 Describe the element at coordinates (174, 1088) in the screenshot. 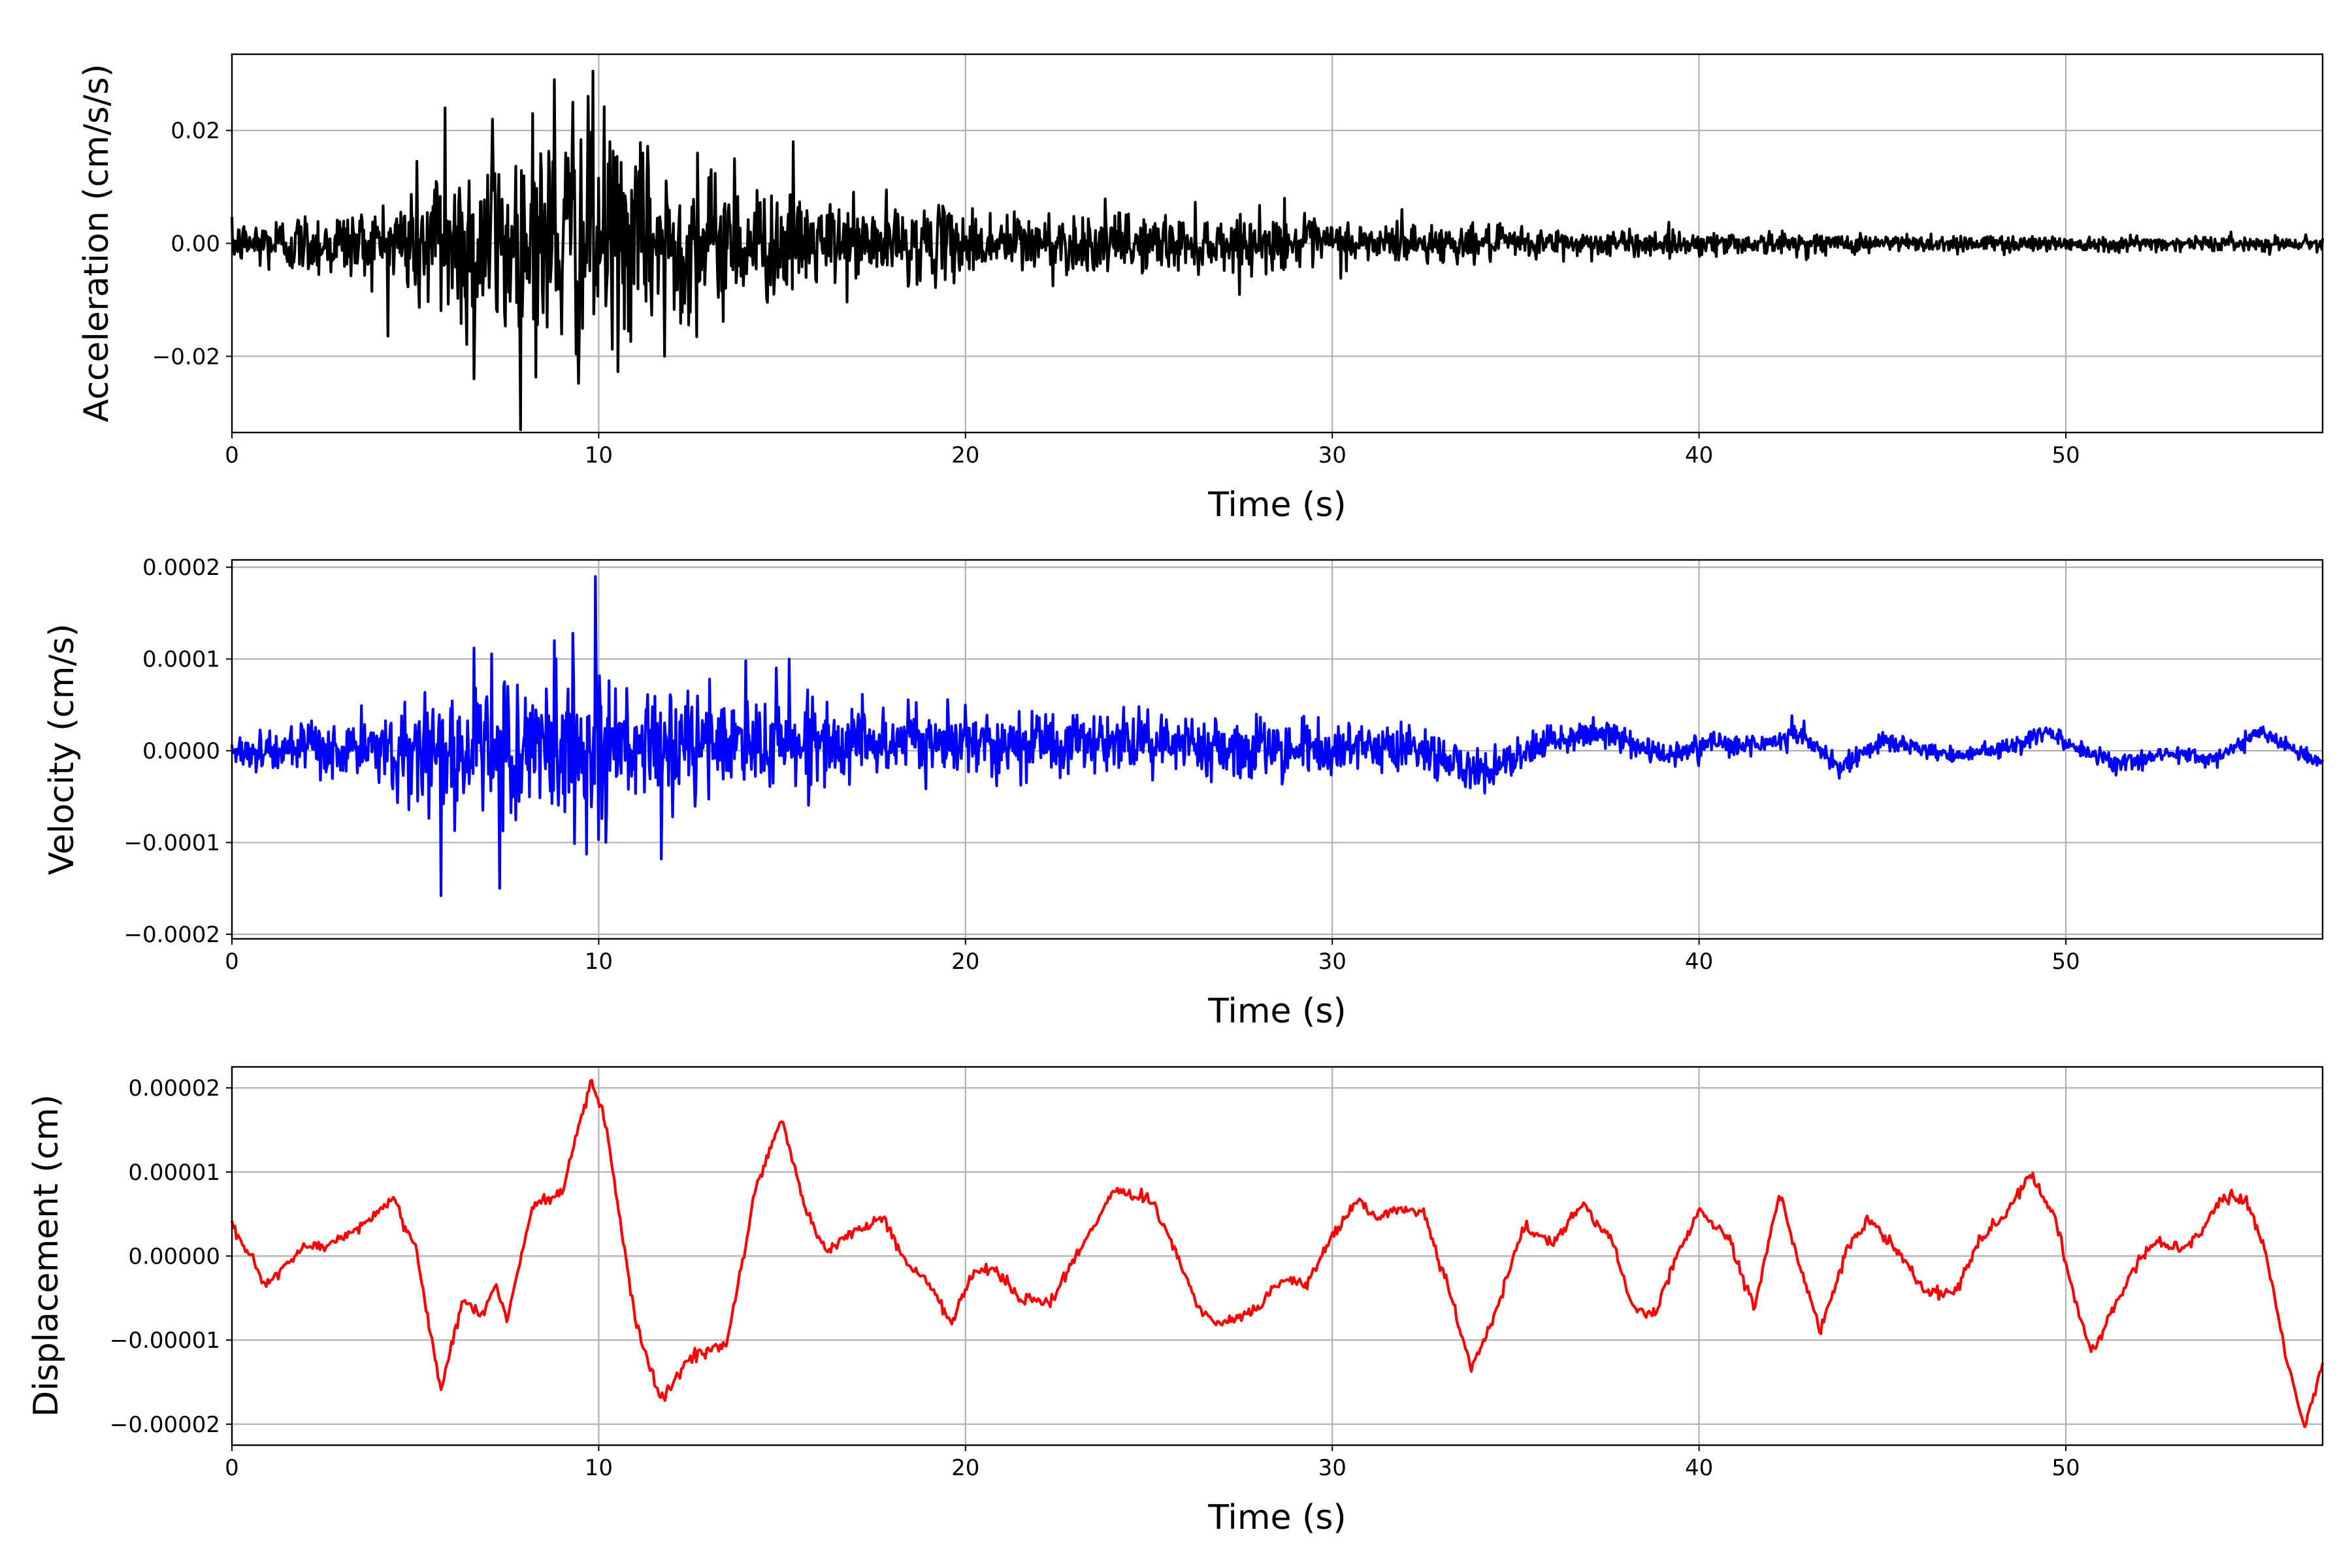

I see `displacement-y-tick-label: 0.00002` at that location.